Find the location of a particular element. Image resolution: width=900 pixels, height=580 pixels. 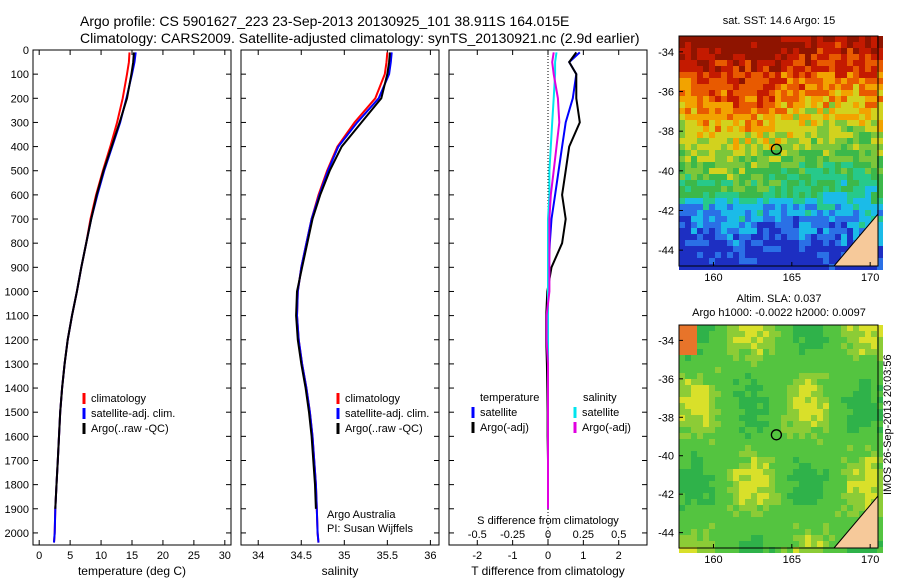

depth-tick-label: 500 is located at coordinates (20, 172).